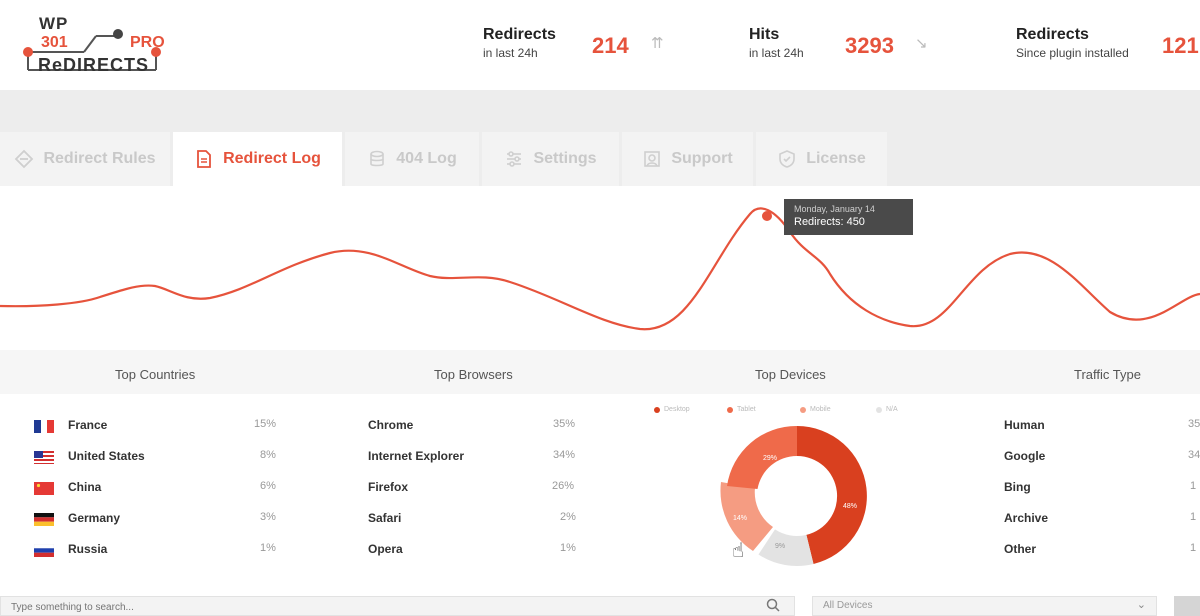 The width and height of the screenshot is (1200, 616). I want to click on stat-sub: in last 24h, so click(776, 53).